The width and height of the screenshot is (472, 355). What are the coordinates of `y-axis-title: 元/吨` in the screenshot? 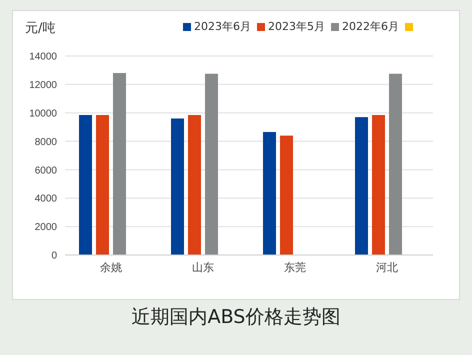 It's located at (40, 28).